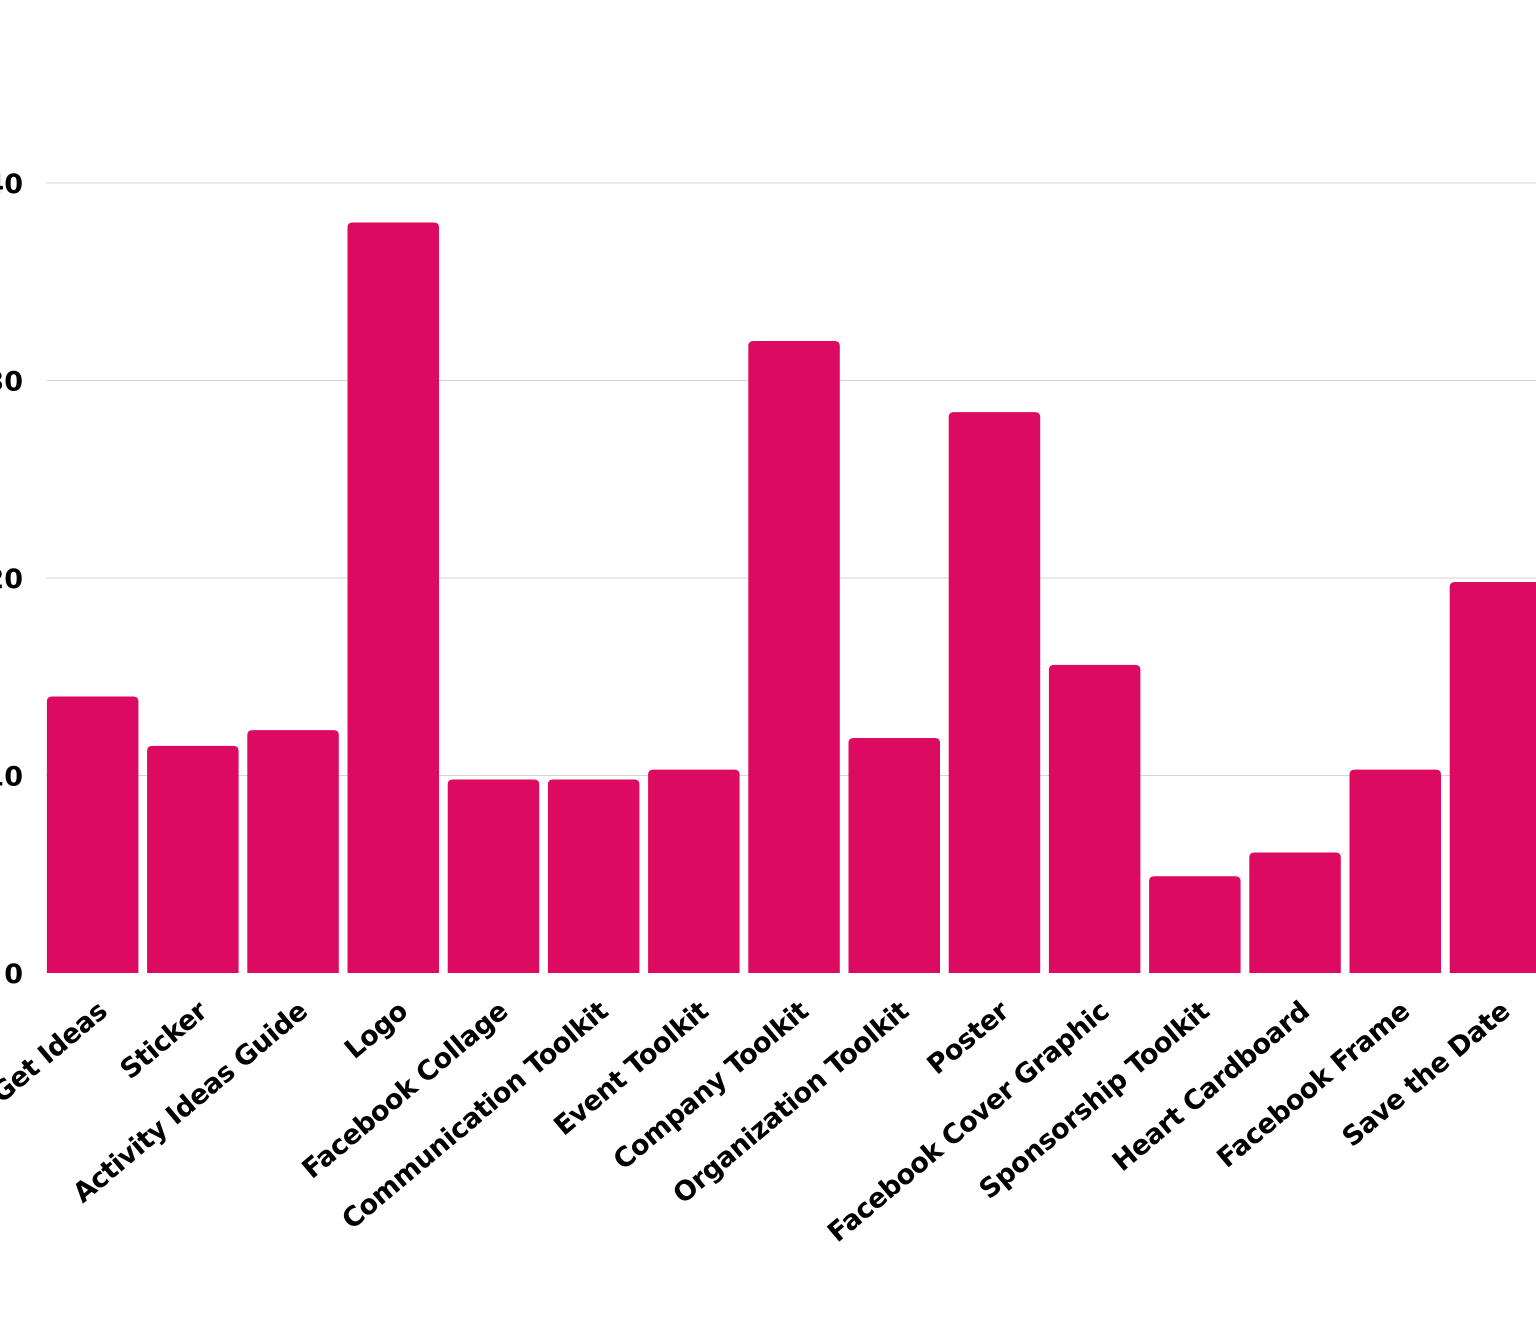 This screenshot has height=1341, width=1536. I want to click on bar-logo, so click(393, 597).